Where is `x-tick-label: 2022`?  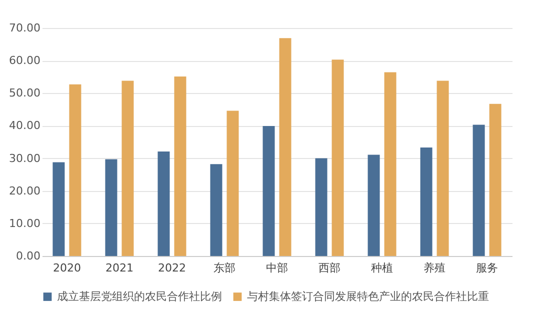 x-tick-label: 2022 is located at coordinates (172, 268).